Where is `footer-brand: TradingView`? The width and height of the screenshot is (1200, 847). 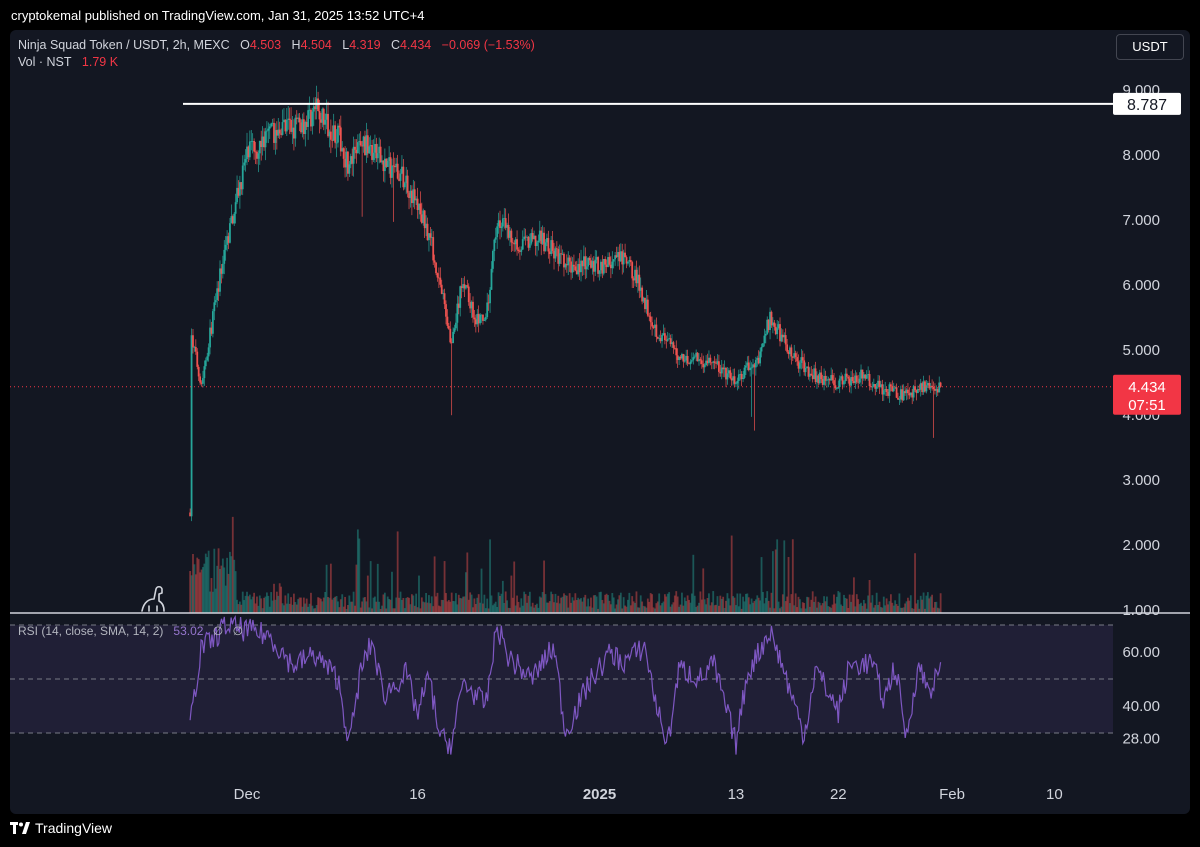 footer-brand: TradingView is located at coordinates (61, 828).